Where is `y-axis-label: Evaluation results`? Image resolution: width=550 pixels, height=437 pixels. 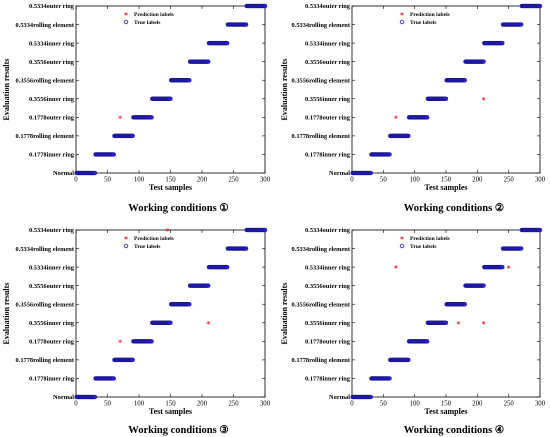
y-axis-label: Evaluation results is located at coordinates (284, 314).